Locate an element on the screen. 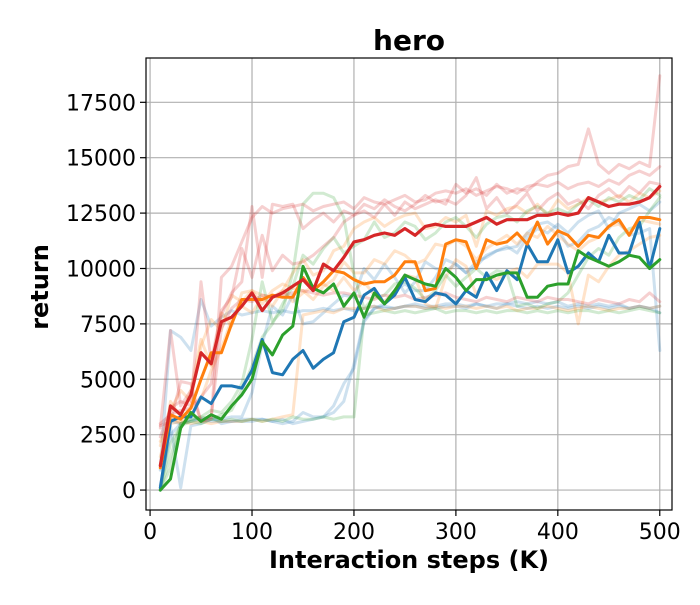 The image size is (700, 605). y-tick-label: 2500 is located at coordinates (108, 436).